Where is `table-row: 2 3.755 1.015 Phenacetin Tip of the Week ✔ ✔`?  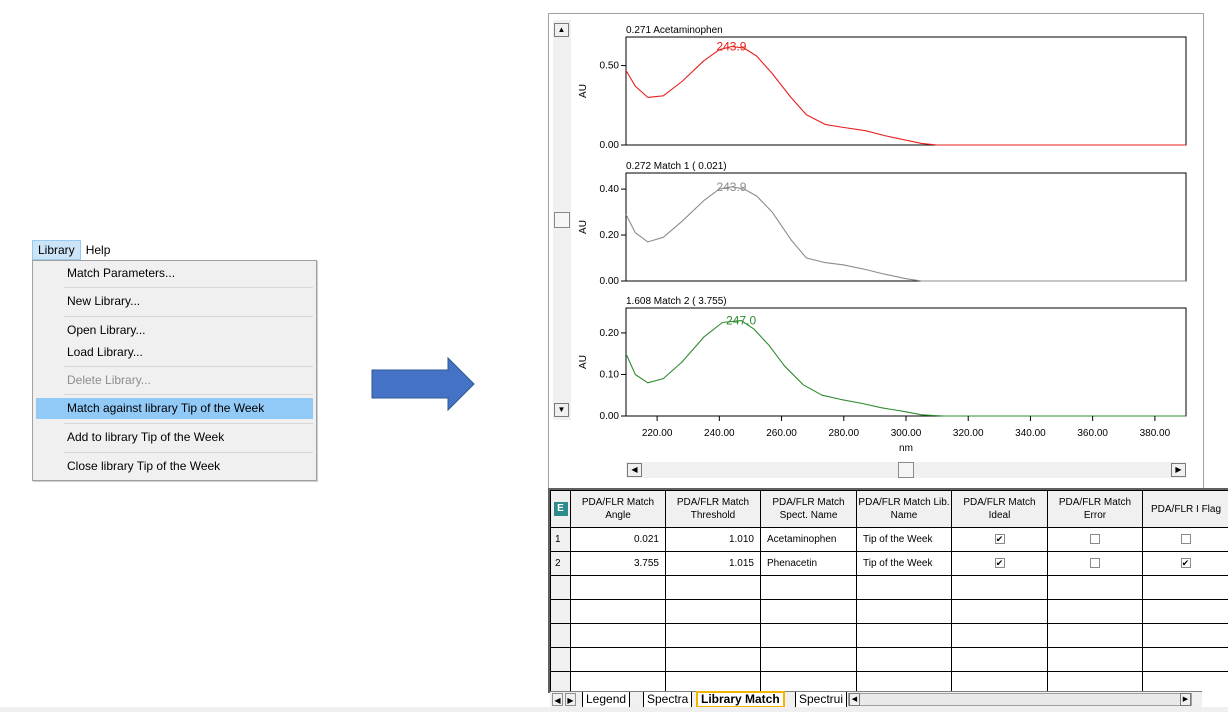 table-row: 2 3.755 1.015 Phenacetin Tip of the Week ✔ ✔ is located at coordinates (889, 563).